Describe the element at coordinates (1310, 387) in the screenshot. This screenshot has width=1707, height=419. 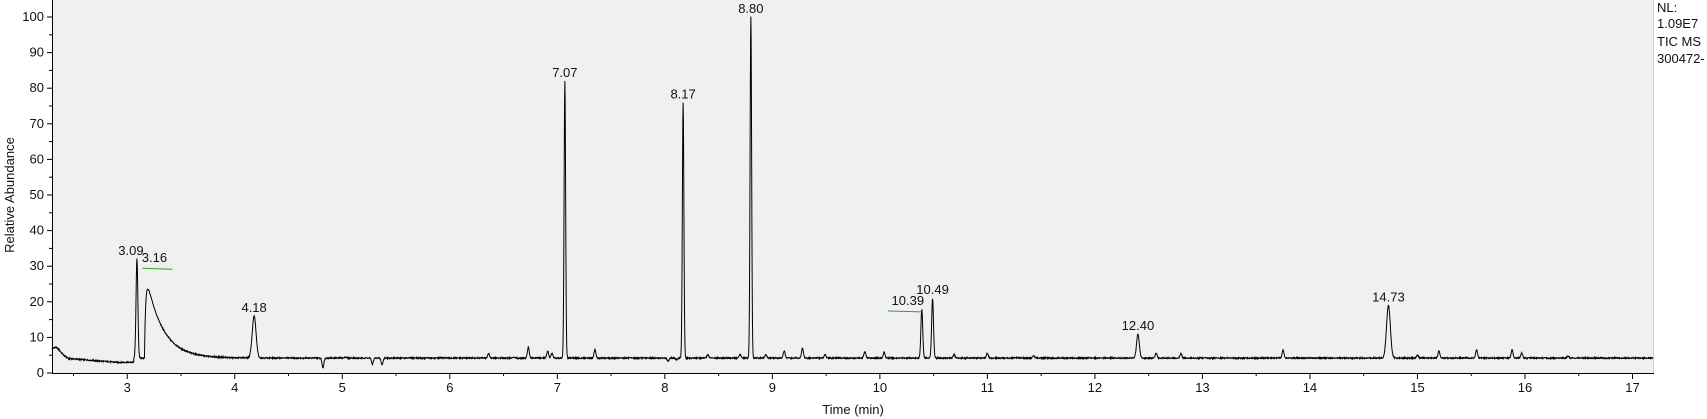
I see `x-tick-label-14: 14` at that location.